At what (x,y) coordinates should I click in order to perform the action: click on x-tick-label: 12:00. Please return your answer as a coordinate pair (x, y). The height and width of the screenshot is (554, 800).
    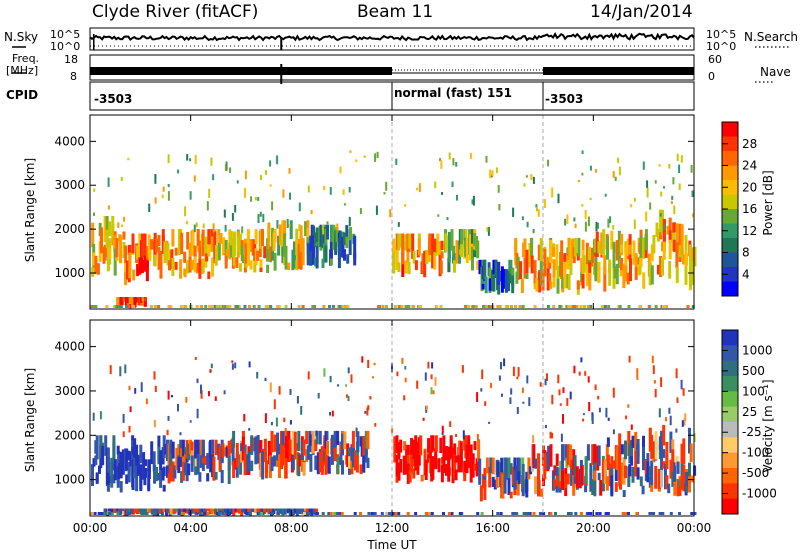
    Looking at the image, I should click on (392, 528).